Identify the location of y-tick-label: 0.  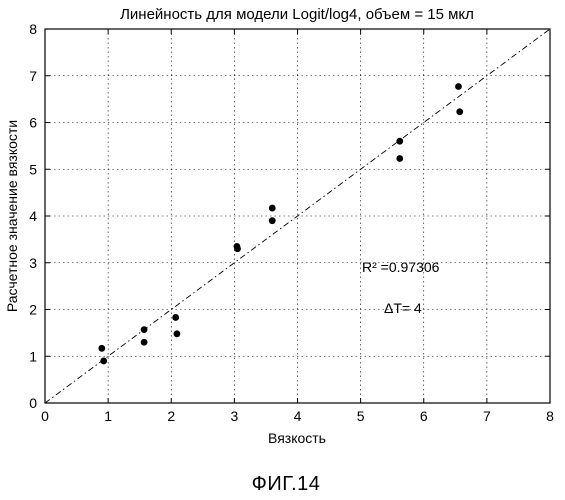
(33, 403).